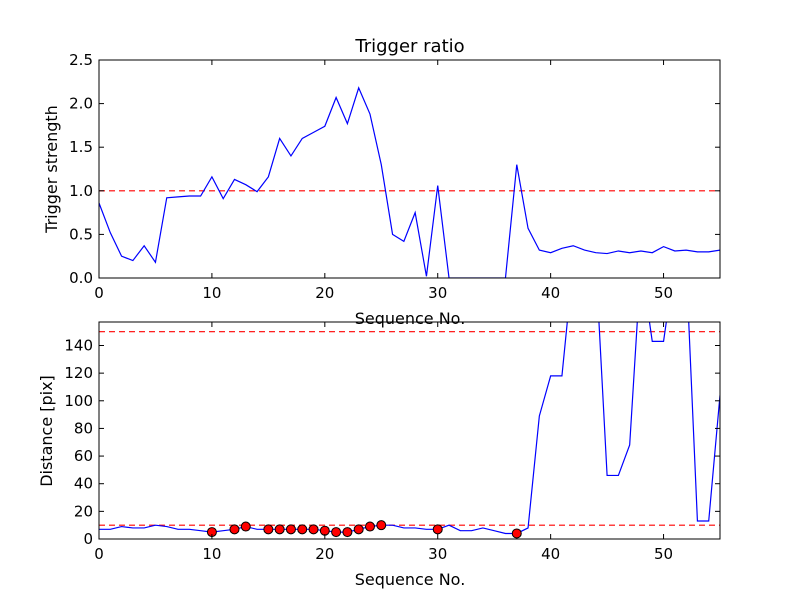 This screenshot has height=600, width=800. I want to click on y-axis-label: Distance [pix], so click(46, 431).